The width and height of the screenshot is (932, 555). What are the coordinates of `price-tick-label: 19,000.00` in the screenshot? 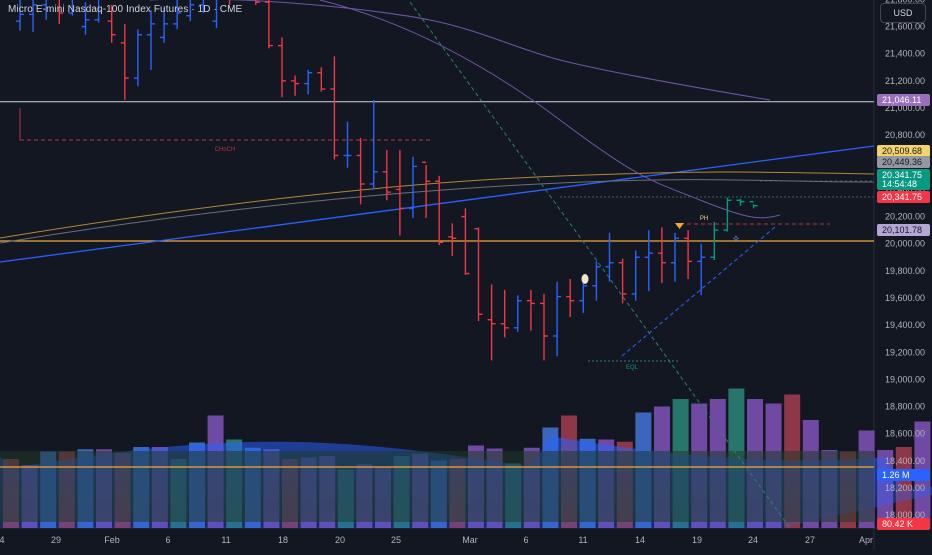 It's located at (905, 379).